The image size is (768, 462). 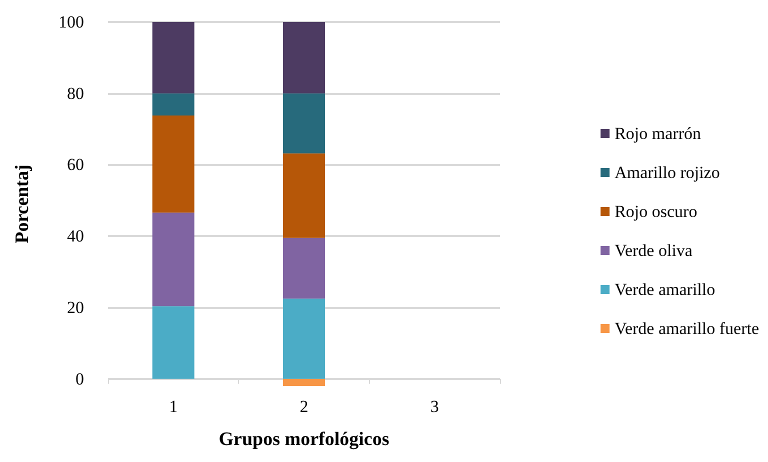 I want to click on y-axis-title: Porcentaj, so click(x=22, y=204).